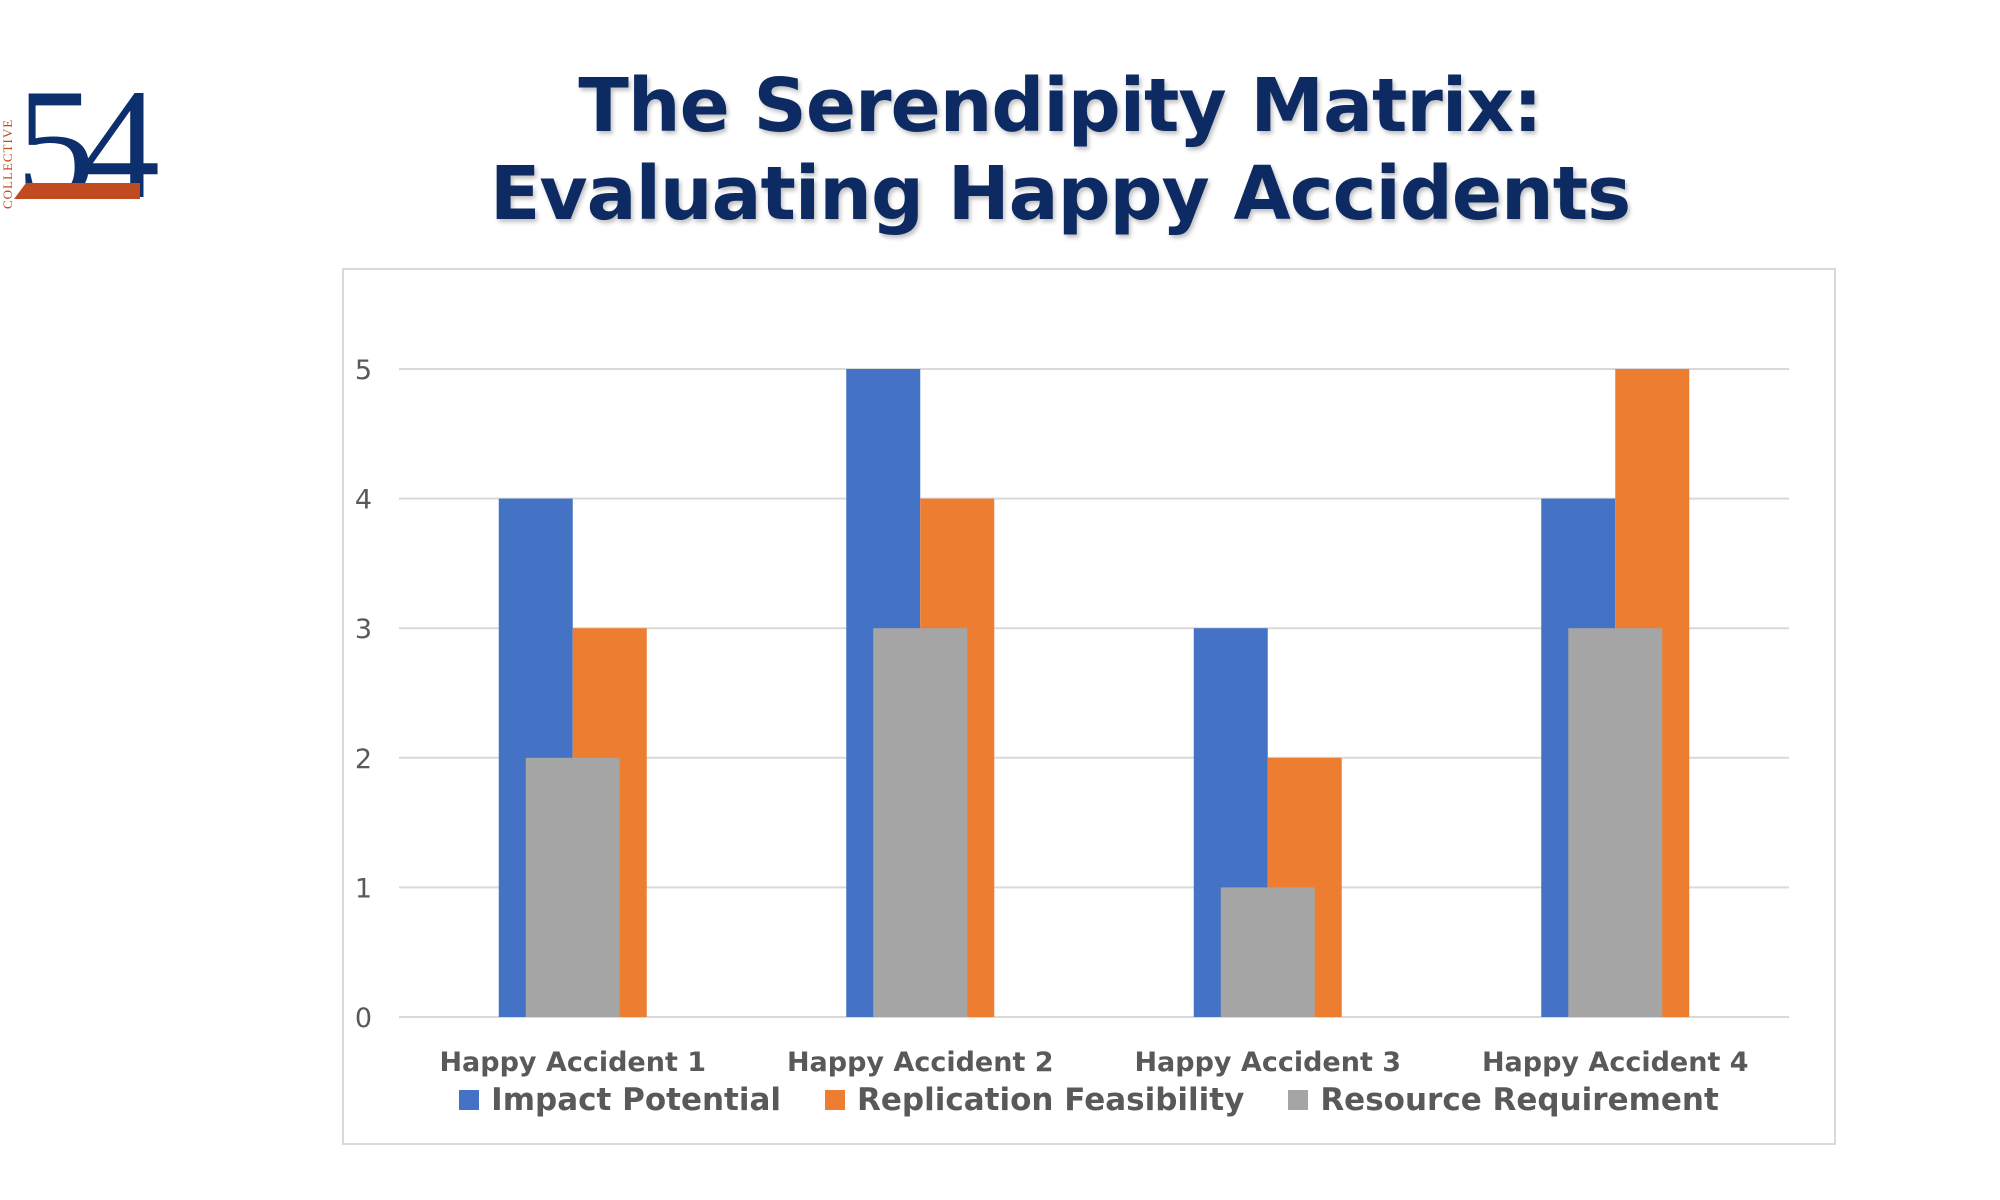 The height and width of the screenshot is (1200, 2000). What do you see at coordinates (636, 1100) in the screenshot?
I see `legend-label: Impact Potential` at bounding box center [636, 1100].